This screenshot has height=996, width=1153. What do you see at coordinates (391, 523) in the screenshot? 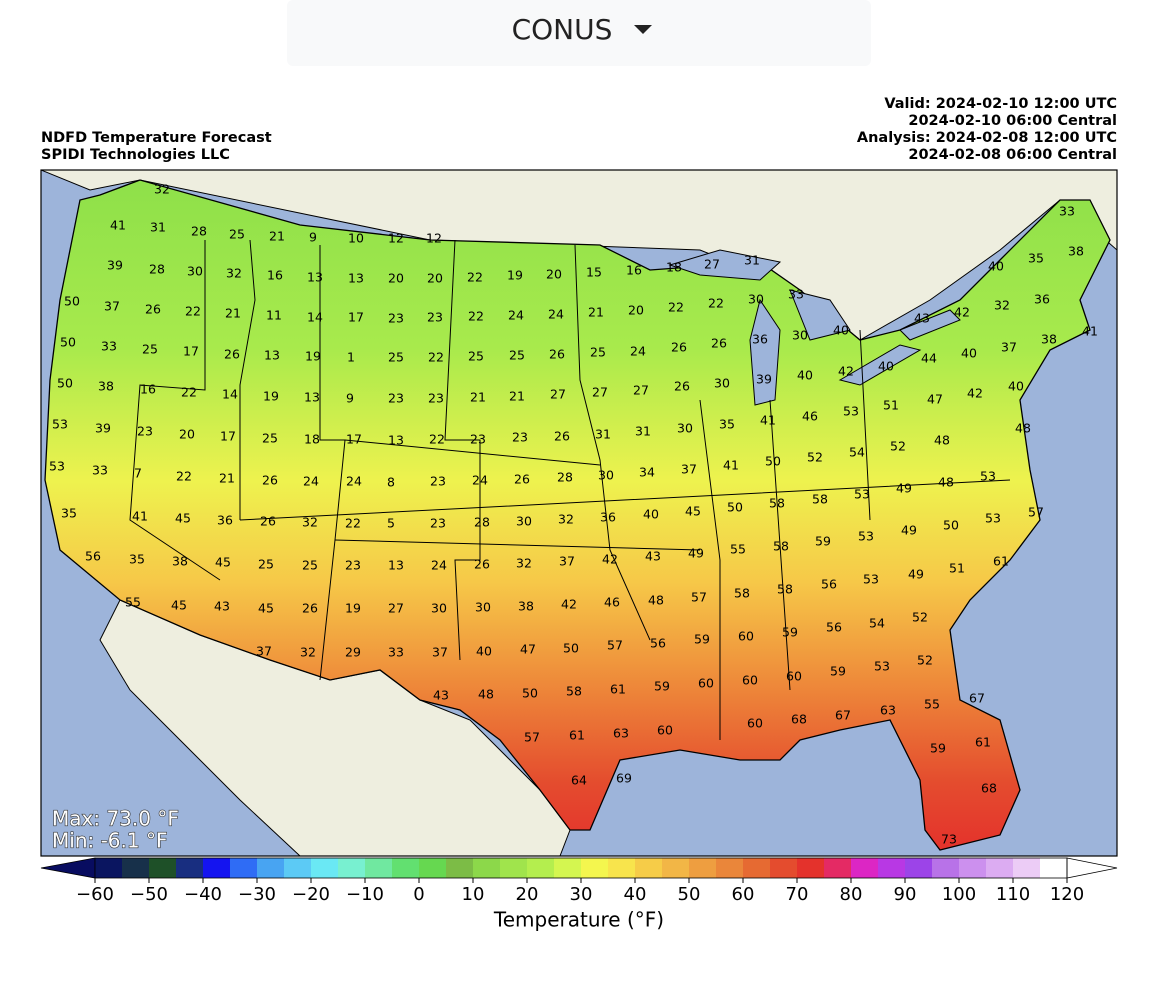
I see `station-temperature: 5` at bounding box center [391, 523].